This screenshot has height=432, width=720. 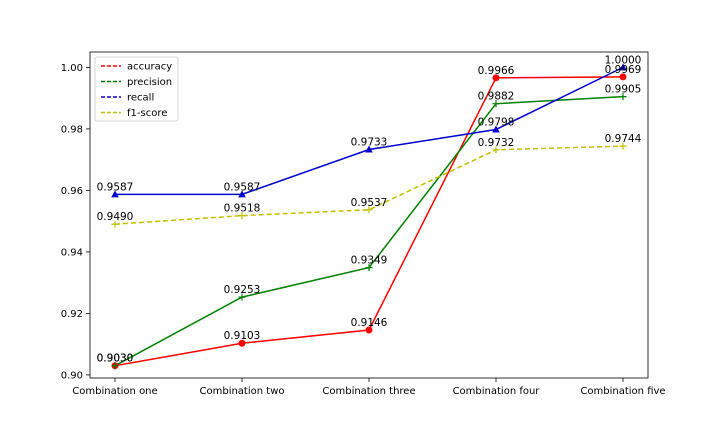 What do you see at coordinates (114, 391) in the screenshot?
I see `x-tick-label: Combination one` at bounding box center [114, 391].